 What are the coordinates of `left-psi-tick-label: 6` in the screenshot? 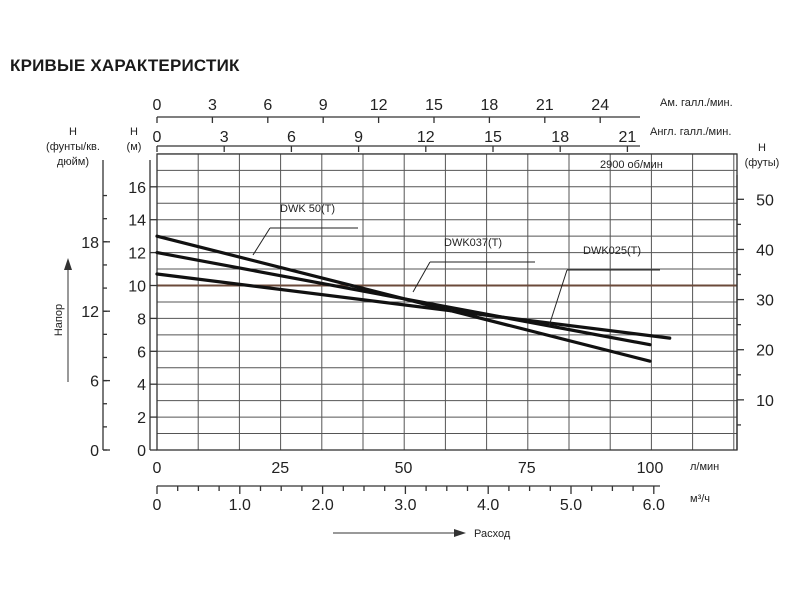 It's located at (94, 382).